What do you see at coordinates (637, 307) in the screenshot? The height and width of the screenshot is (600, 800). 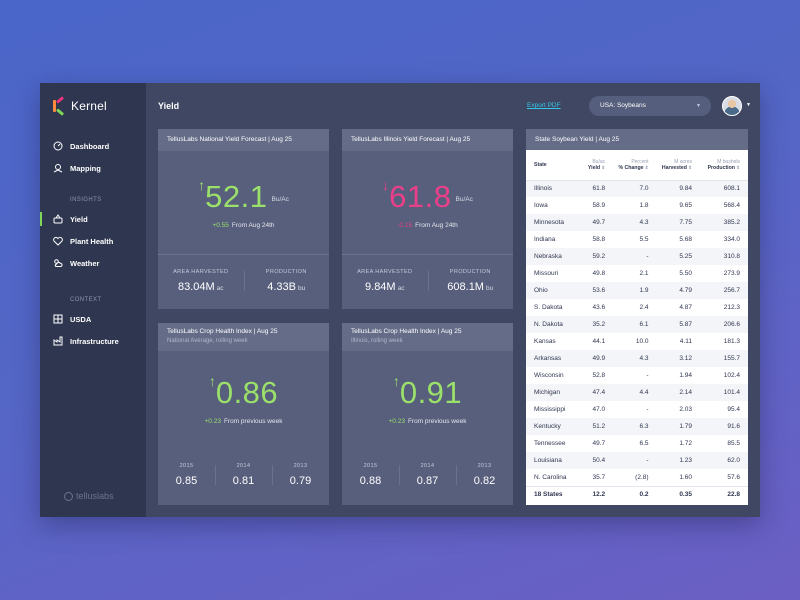 I see `table-row: S. Dakota 43.6 2.4 4.87 212.3` at bounding box center [637, 307].